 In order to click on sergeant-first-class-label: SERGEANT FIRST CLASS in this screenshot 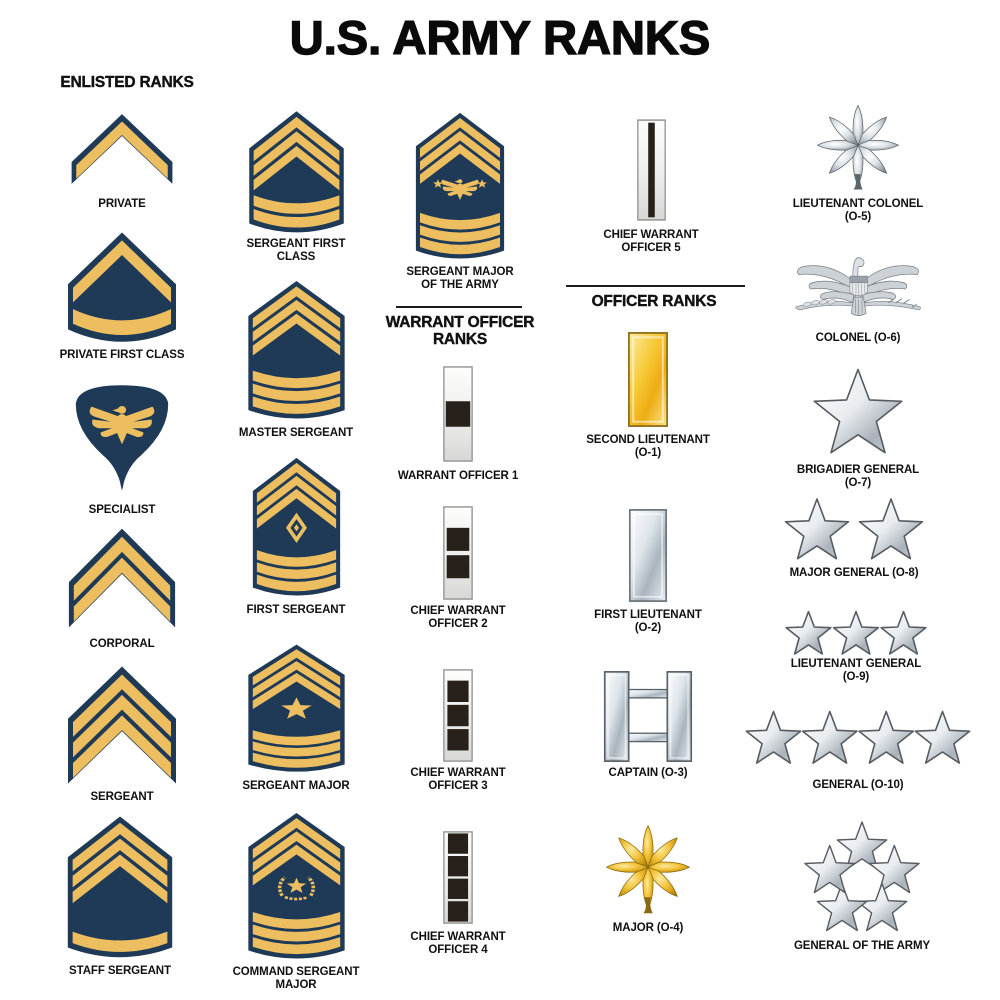, I will do `click(296, 250)`.